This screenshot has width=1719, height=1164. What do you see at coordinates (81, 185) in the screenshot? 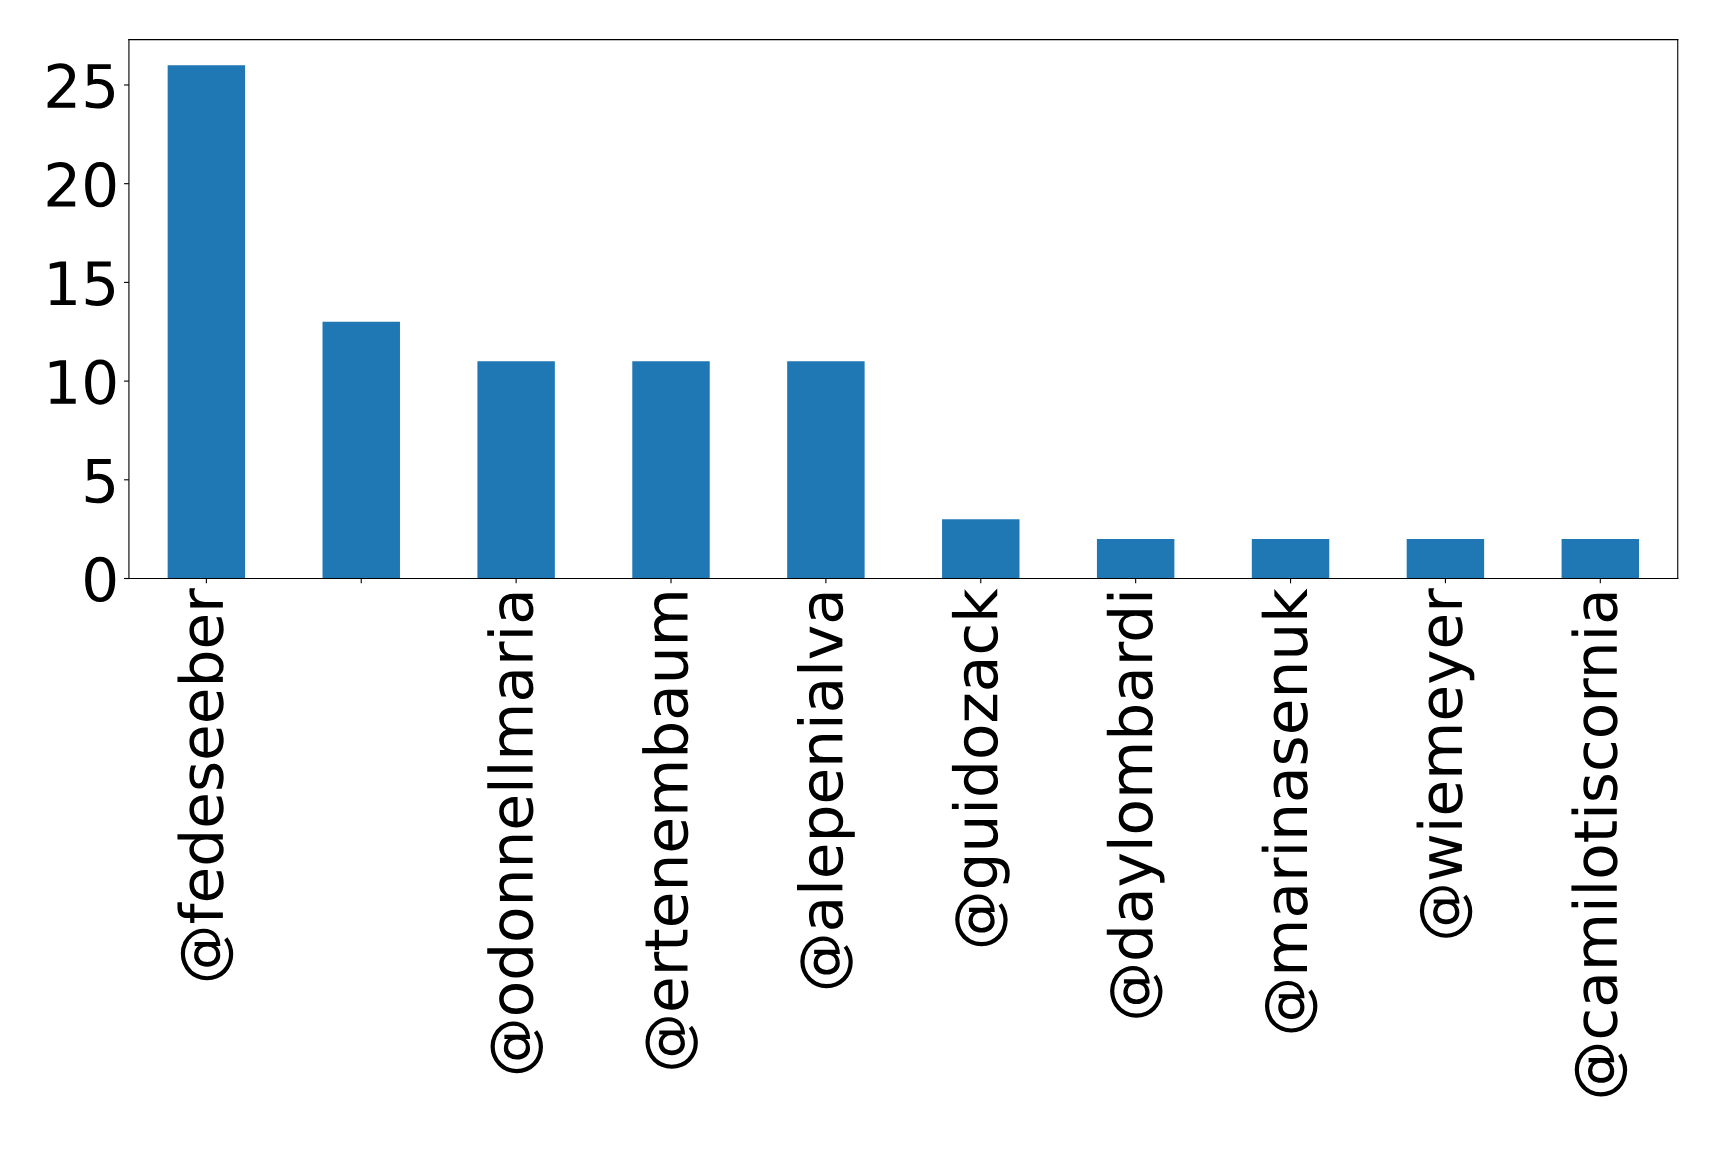
I see `y-tick-label: 20` at bounding box center [81, 185].